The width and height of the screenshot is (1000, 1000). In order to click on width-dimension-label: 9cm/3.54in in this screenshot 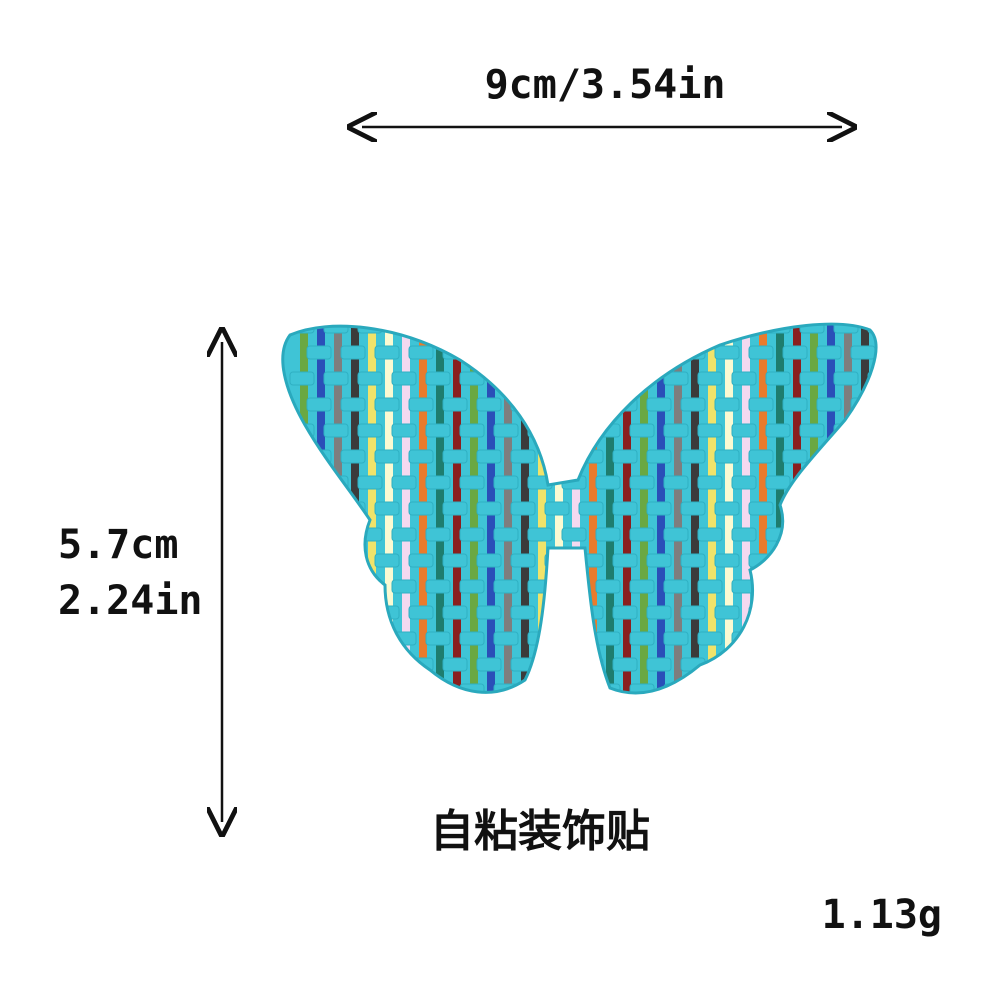, I will do `click(605, 85)`.